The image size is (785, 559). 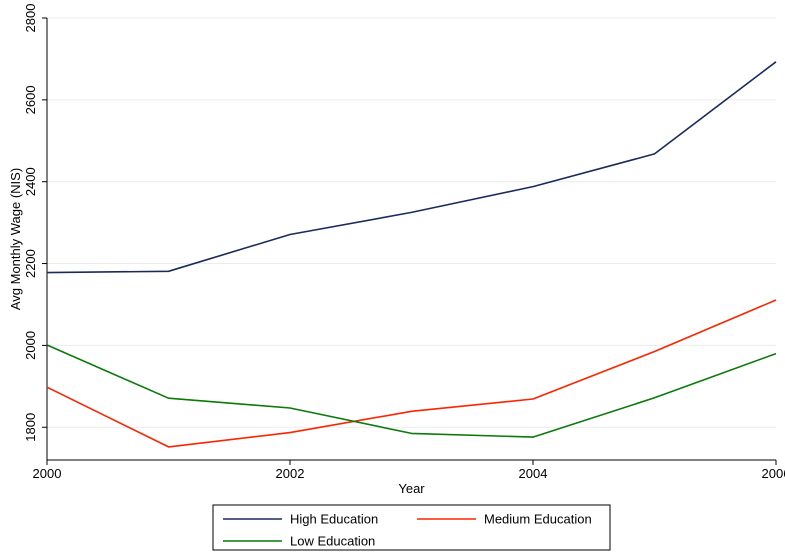 What do you see at coordinates (30, 99) in the screenshot?
I see `y-tick-label: 2600` at bounding box center [30, 99].